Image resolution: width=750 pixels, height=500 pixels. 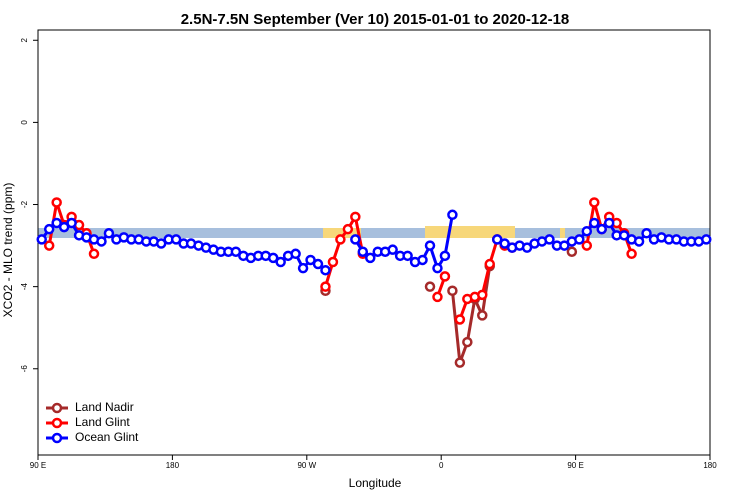 I want to click on legend-label: Land Nadir, so click(x=104, y=407).